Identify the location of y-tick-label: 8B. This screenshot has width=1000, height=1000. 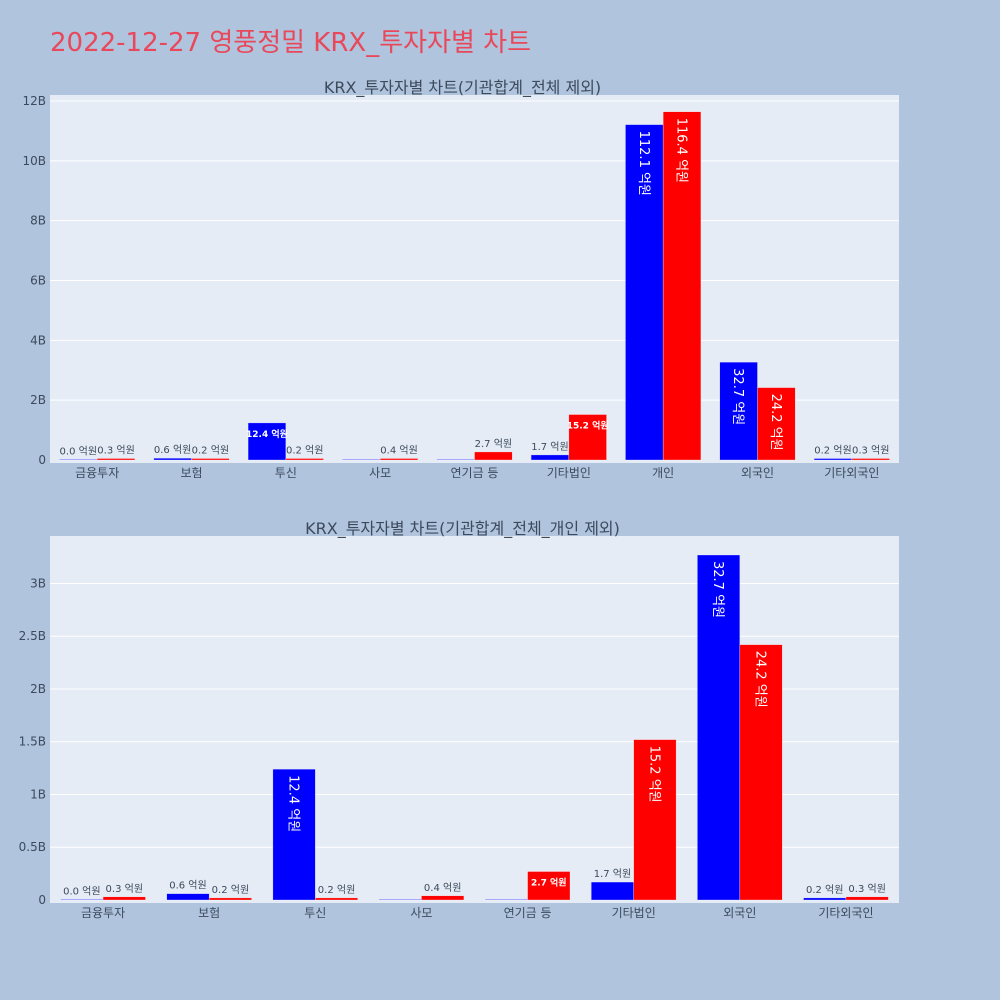
(38, 221).